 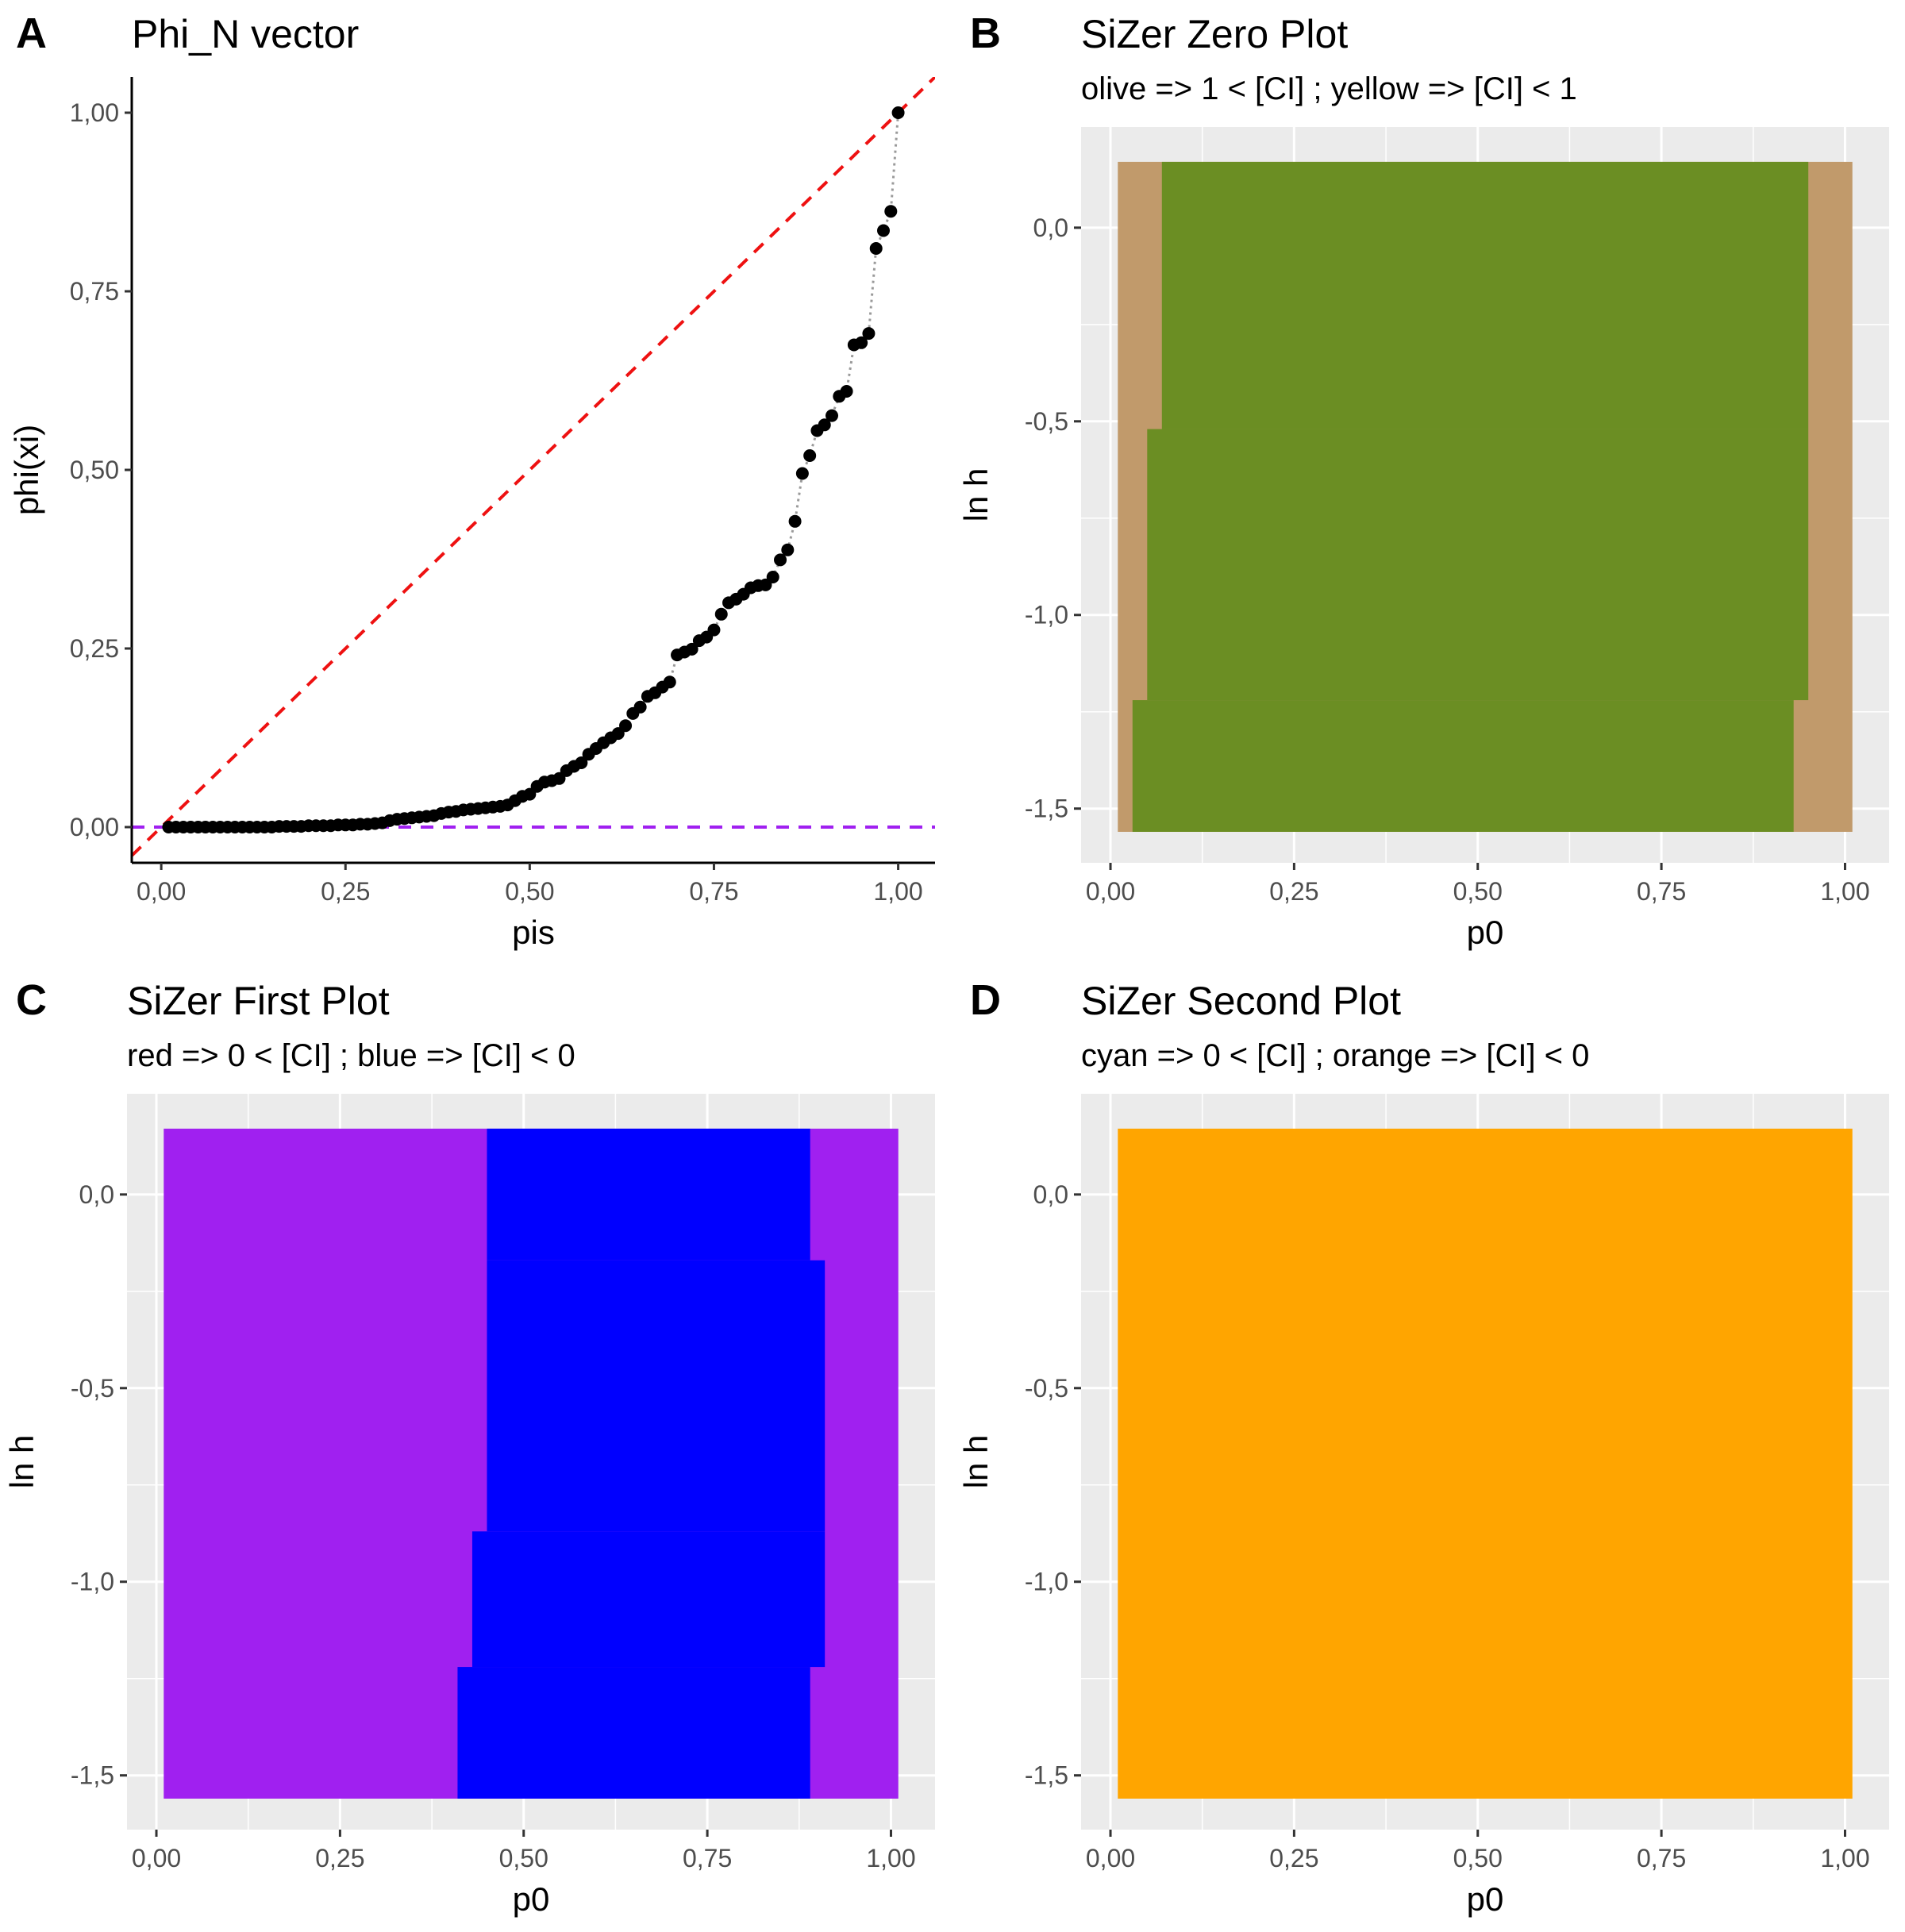 I want to click on y-tick-label: 1,00, so click(x=94, y=112).